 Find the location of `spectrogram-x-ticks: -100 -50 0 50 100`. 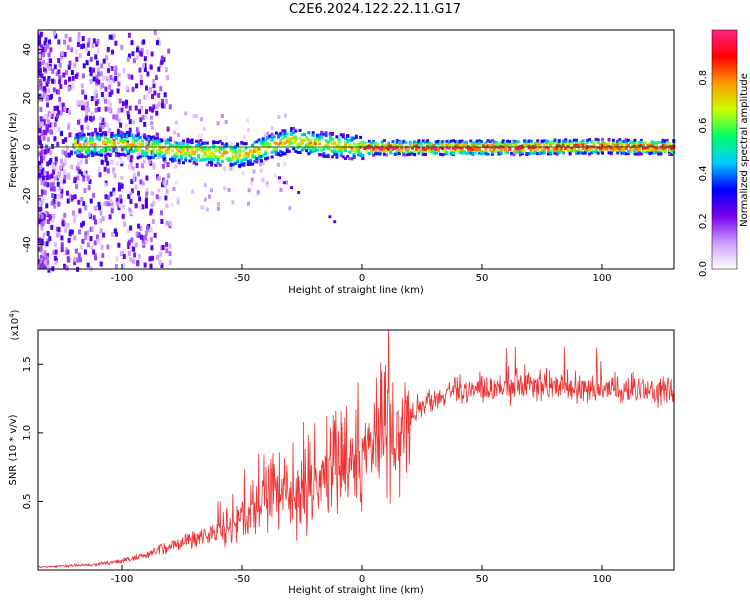

spectrogram-x-ticks: -100 -50 0 50 100 is located at coordinates (361, 274).